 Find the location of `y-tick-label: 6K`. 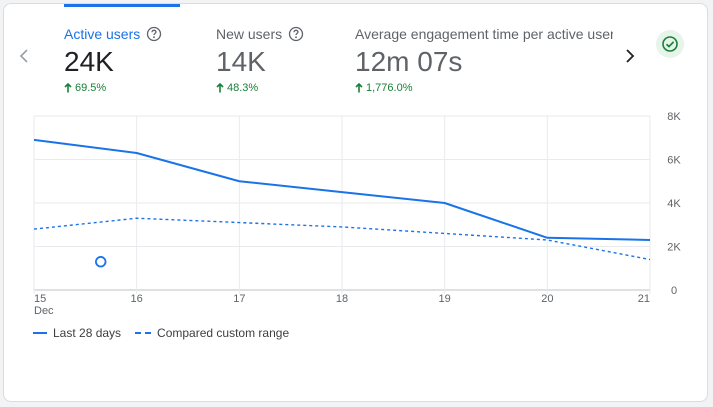

y-tick-label: 6K is located at coordinates (674, 161).